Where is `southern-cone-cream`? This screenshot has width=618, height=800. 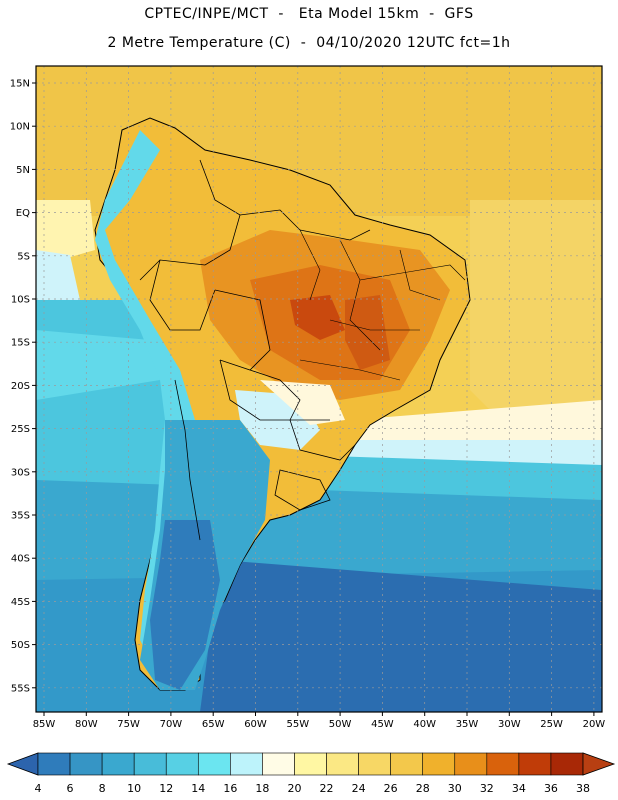
southern-cone-cream is located at coordinates (302, 402).